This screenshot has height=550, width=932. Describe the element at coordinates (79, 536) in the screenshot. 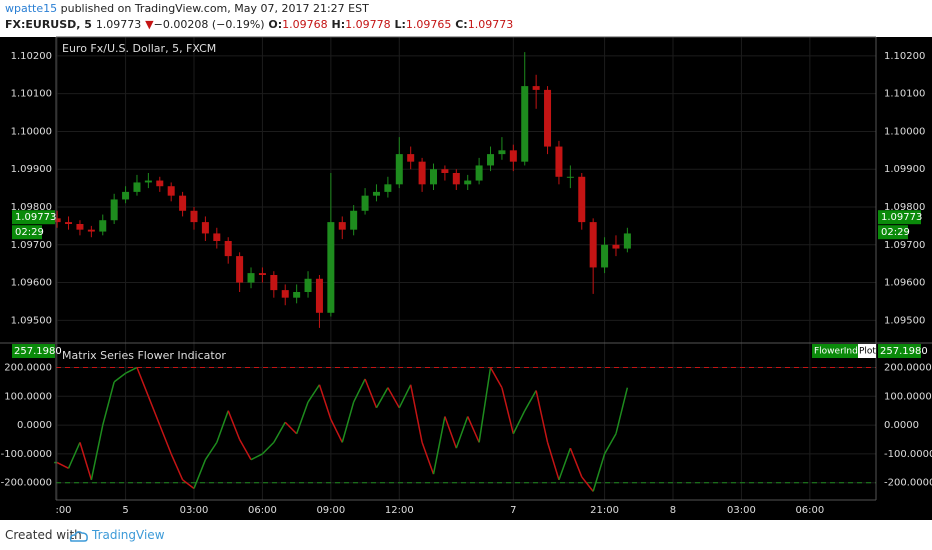

I see `logo` at that location.